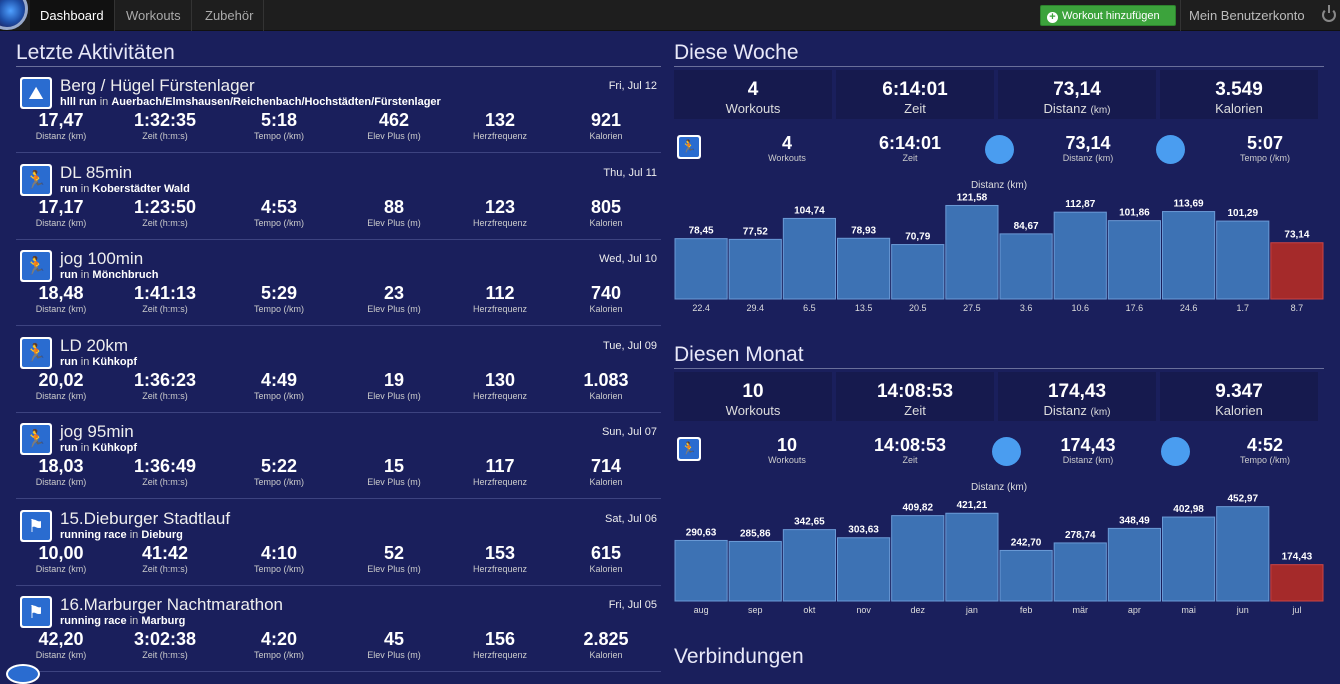  Describe the element at coordinates (165, 293) in the screenshot. I see `stat-value: 1:41:13` at that location.